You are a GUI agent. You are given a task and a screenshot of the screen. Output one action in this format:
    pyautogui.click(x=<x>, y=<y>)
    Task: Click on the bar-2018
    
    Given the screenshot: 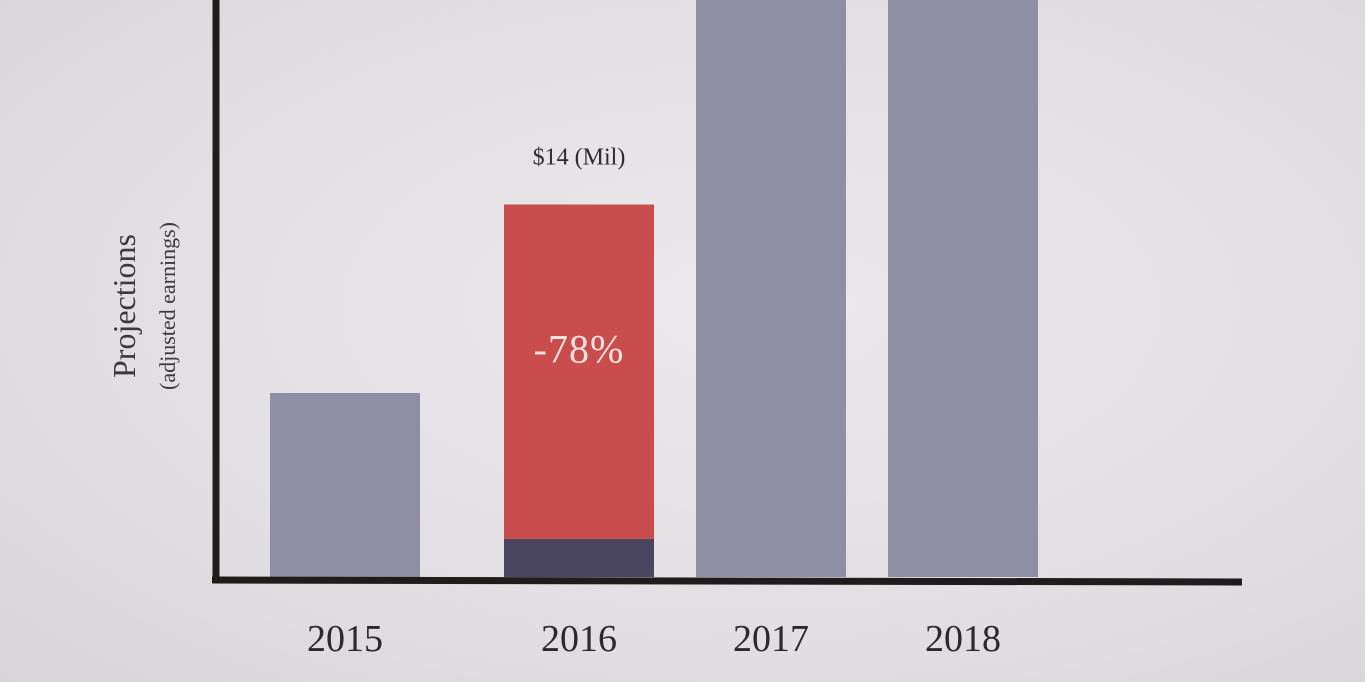 What is the action you would take?
    pyautogui.click(x=963, y=288)
    